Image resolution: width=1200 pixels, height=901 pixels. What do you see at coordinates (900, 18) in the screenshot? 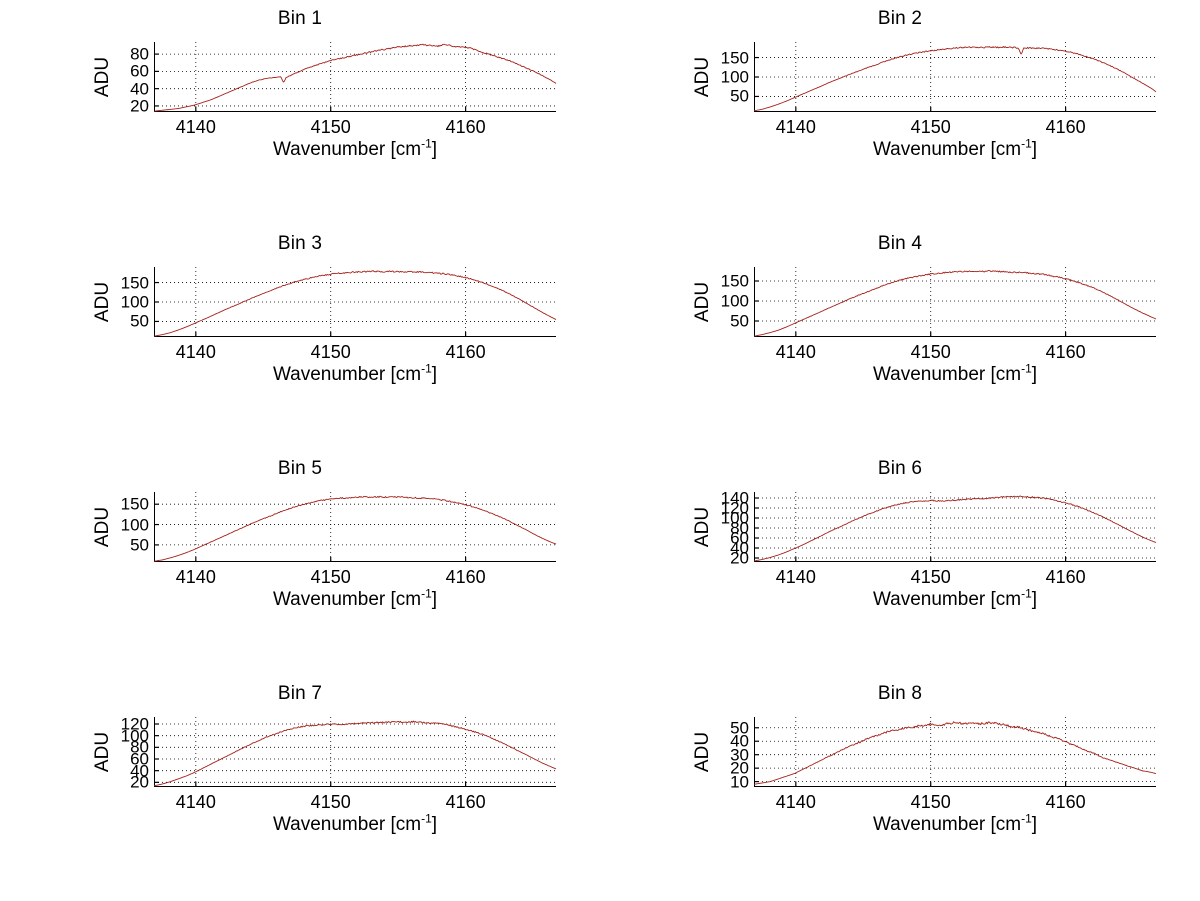
I see `subplot-title: Bin 2` at bounding box center [900, 18].